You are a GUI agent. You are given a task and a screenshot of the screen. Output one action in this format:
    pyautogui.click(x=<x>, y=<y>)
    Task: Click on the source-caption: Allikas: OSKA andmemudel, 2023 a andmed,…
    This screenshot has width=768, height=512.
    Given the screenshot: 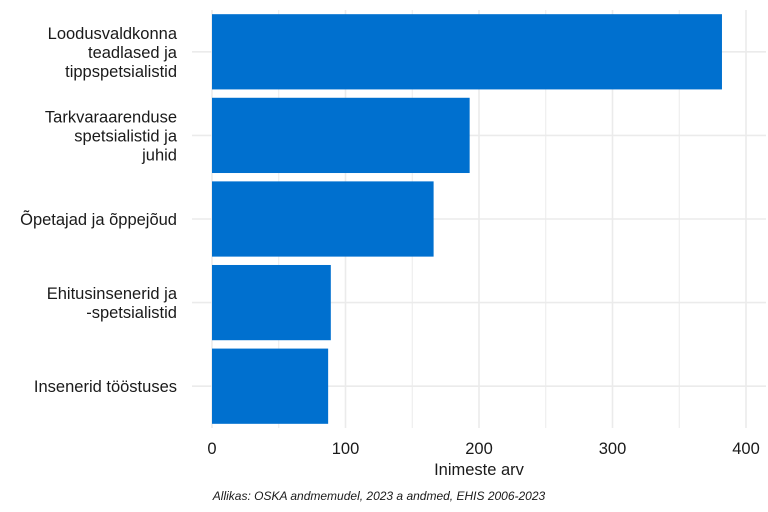 What is the action you would take?
    pyautogui.click(x=379, y=496)
    